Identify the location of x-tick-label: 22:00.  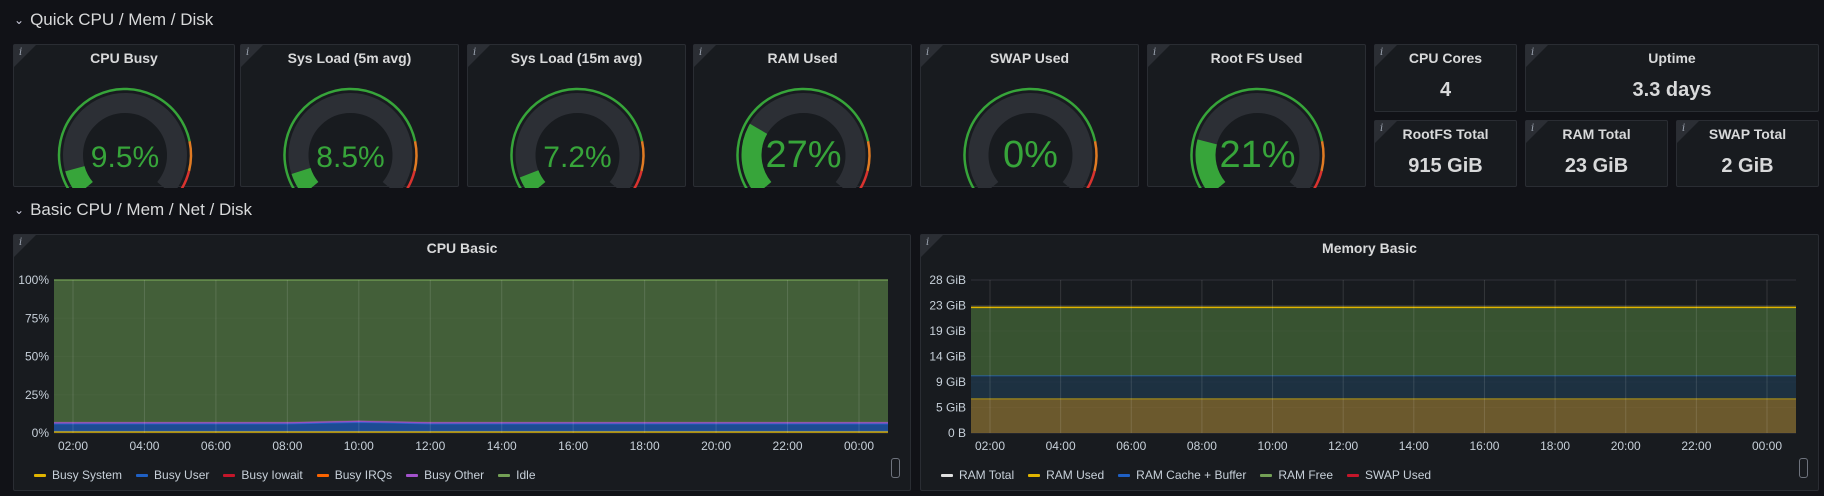
(788, 446).